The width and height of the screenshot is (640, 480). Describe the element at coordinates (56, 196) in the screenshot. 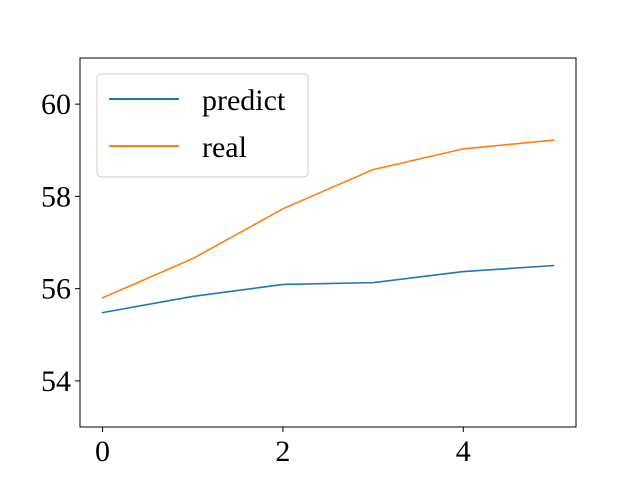

I see `y-tick-label: 58` at that location.